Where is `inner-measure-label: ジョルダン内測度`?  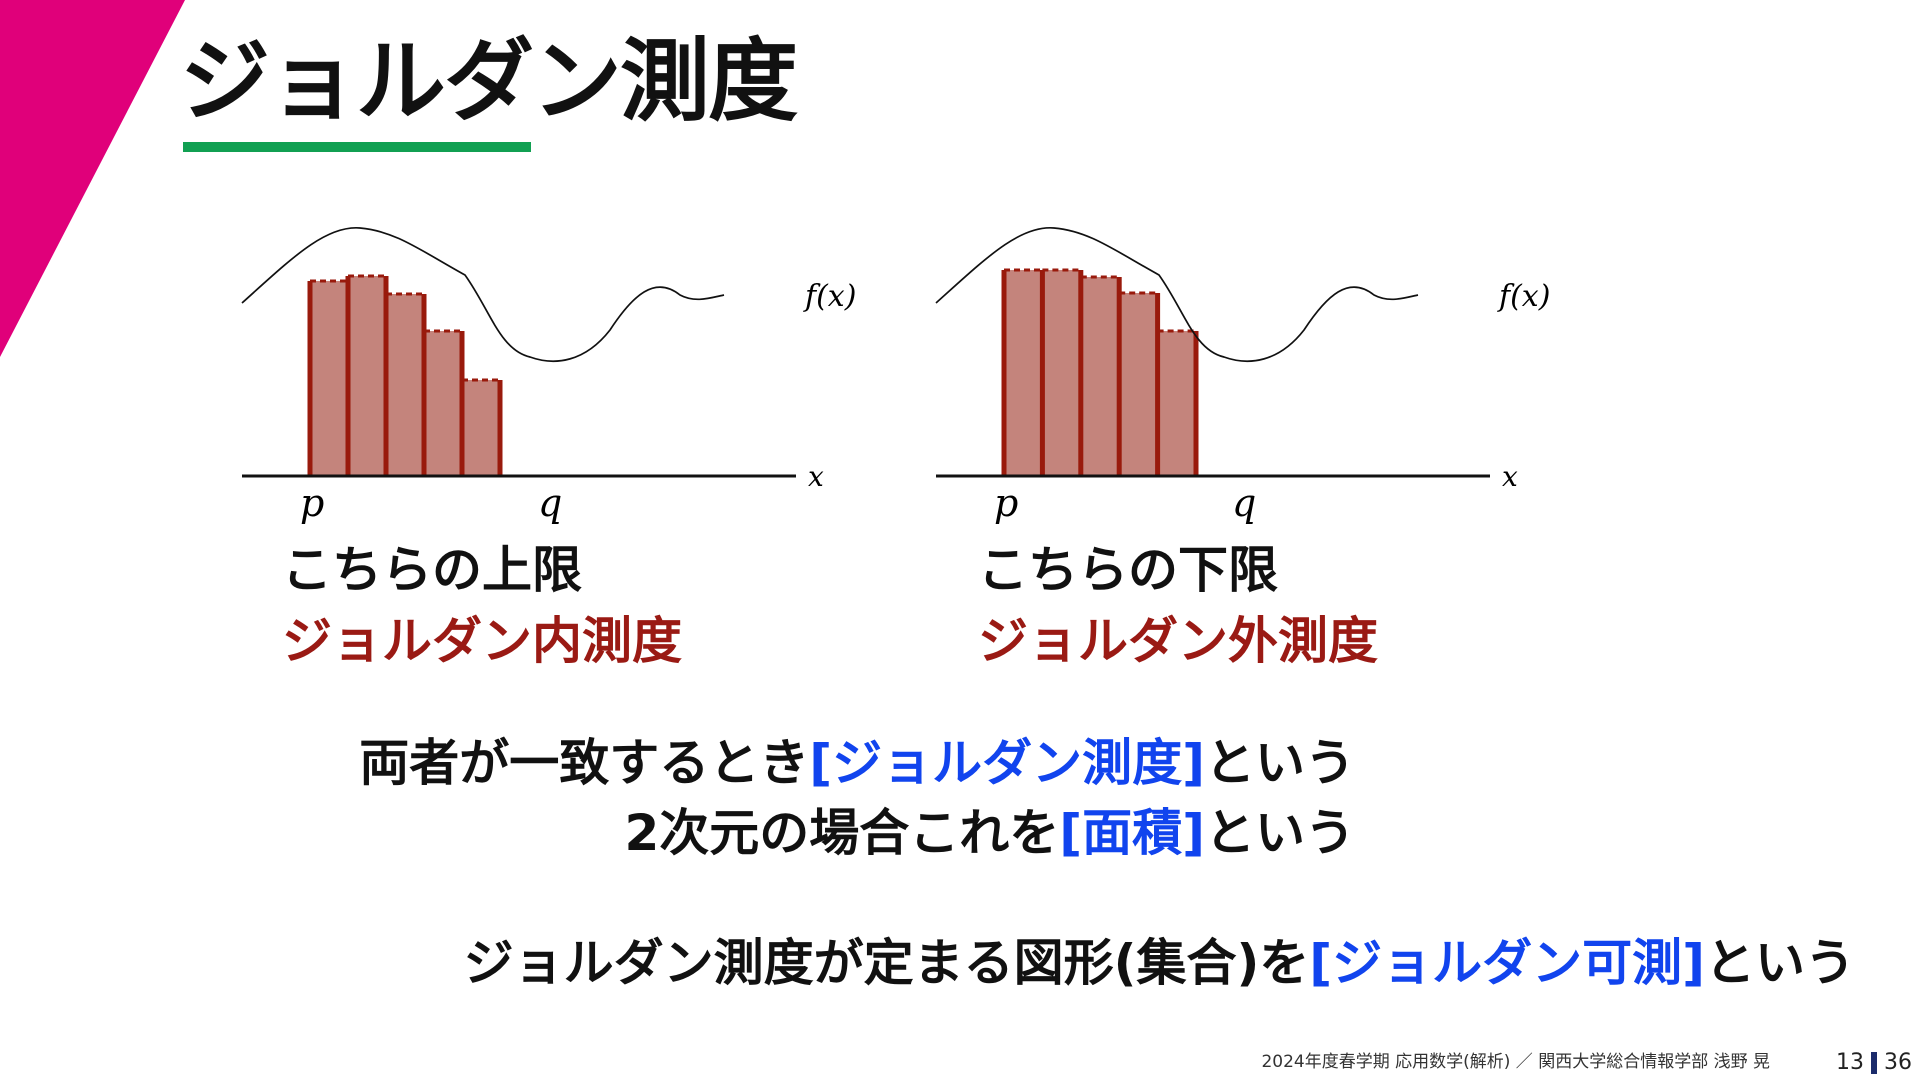 inner-measure-label: ジョルダン内測度 is located at coordinates (482, 641).